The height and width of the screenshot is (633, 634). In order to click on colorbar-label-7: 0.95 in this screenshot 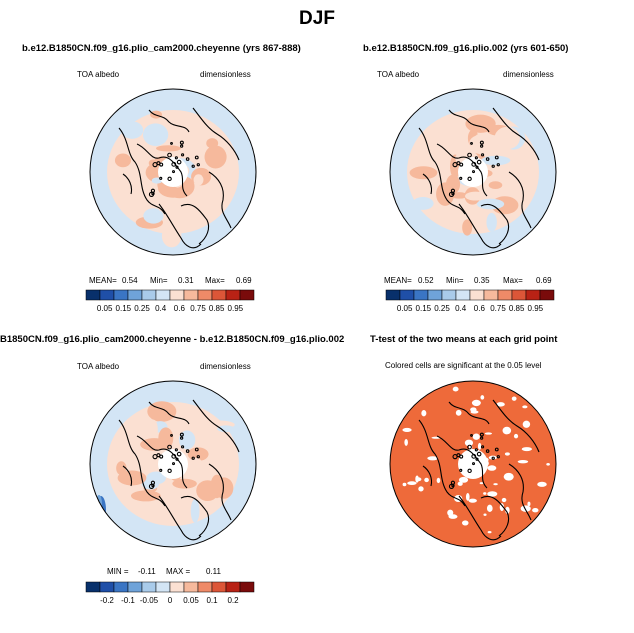, I will do `click(236, 308)`.